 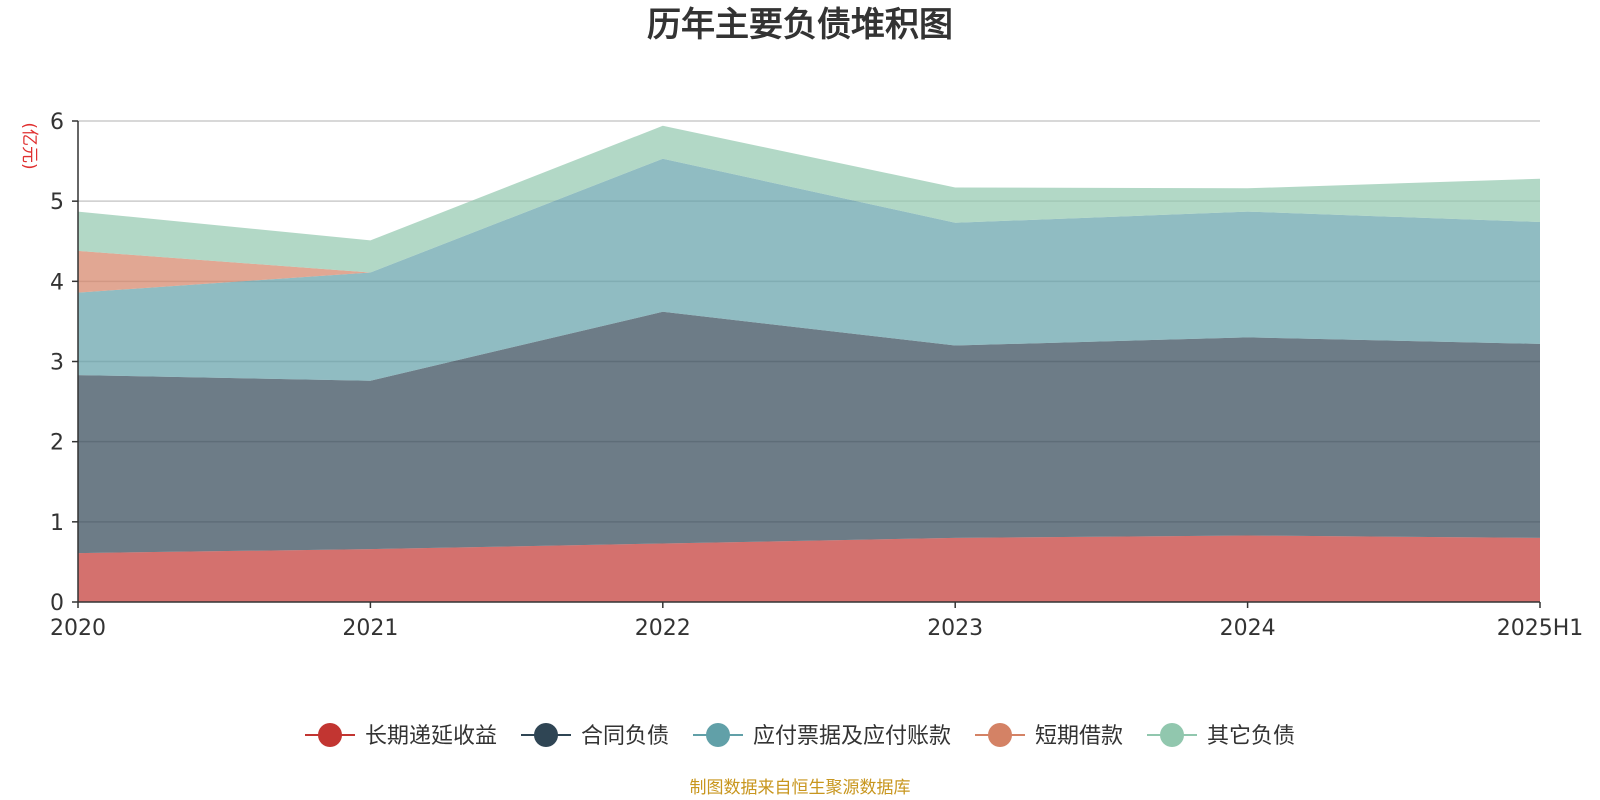 What do you see at coordinates (78, 628) in the screenshot?
I see `x-tick-label-2020: 2020` at bounding box center [78, 628].